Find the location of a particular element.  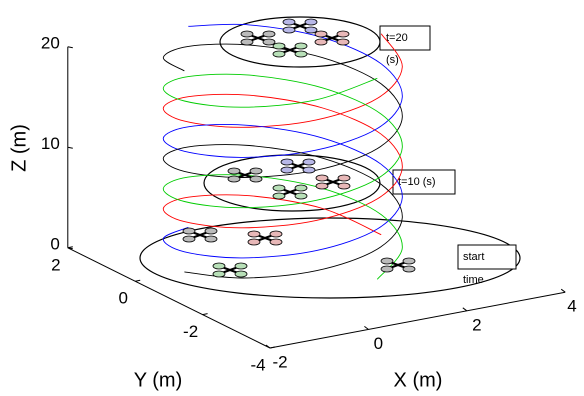

annotation: (s) is located at coordinates (392, 60).